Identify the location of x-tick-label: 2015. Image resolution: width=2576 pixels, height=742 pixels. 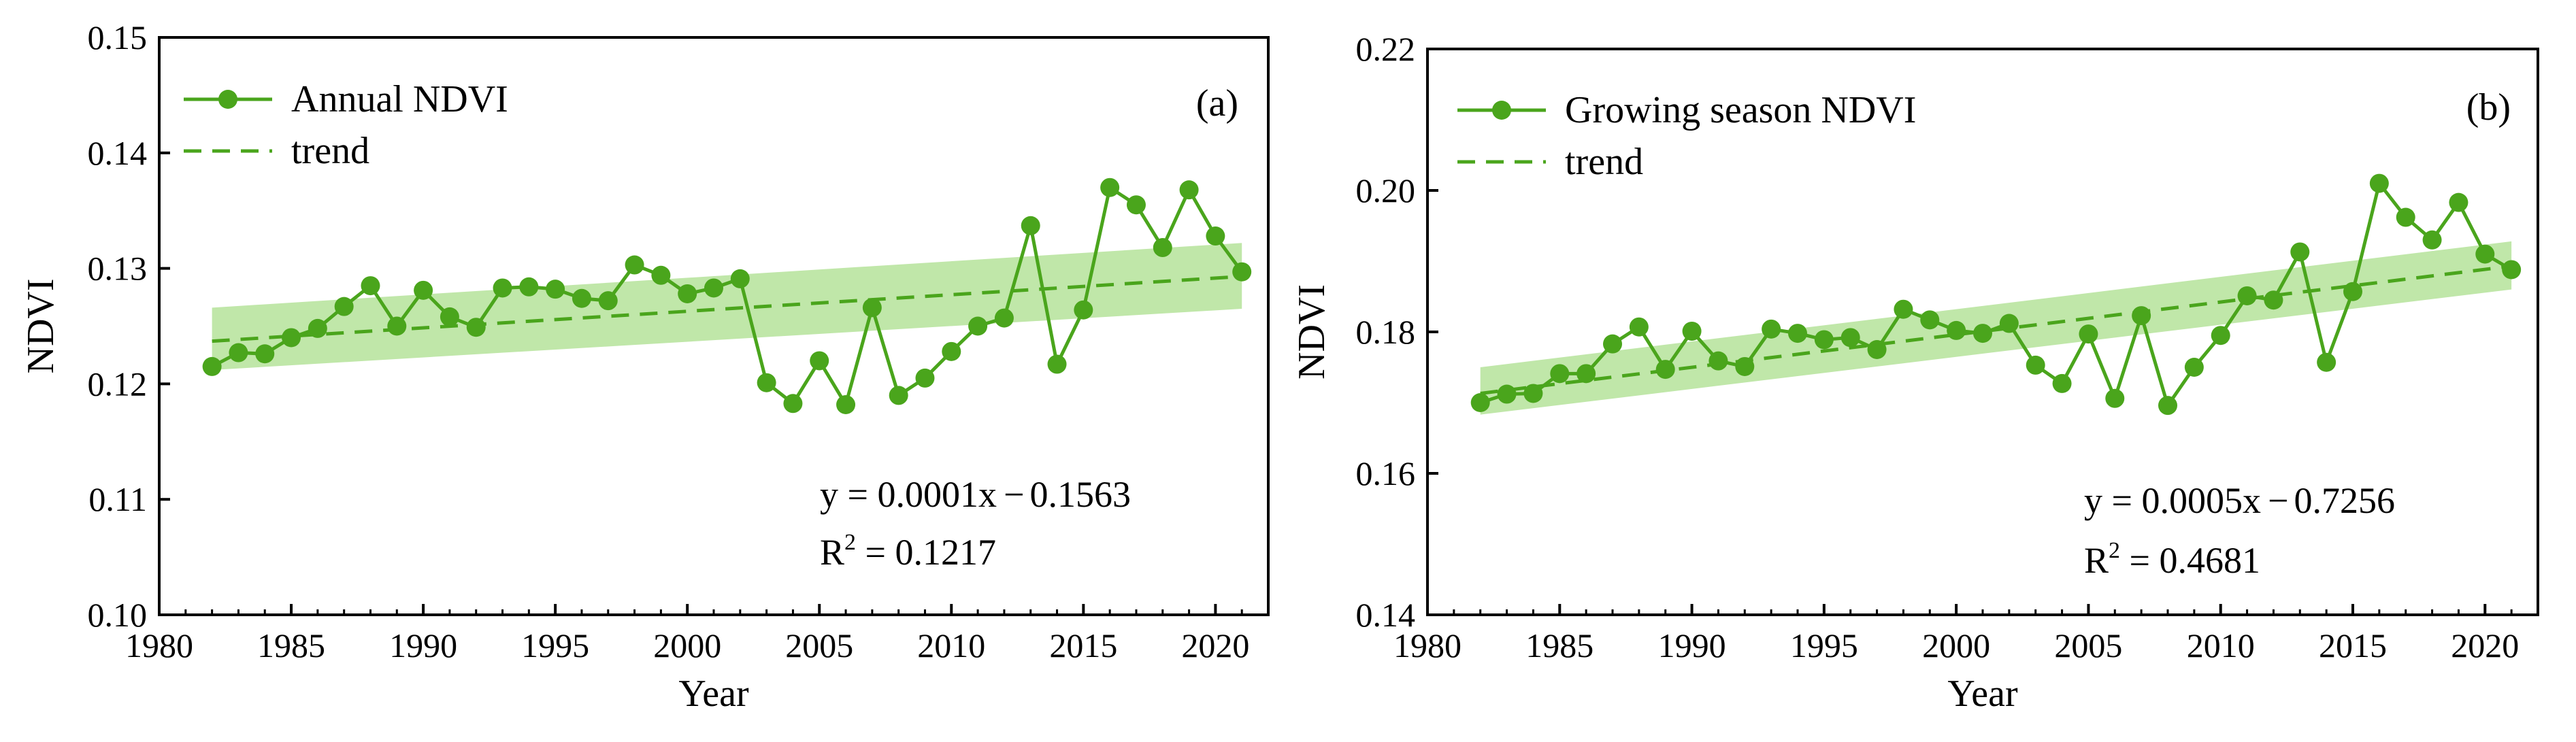
(2353, 645).